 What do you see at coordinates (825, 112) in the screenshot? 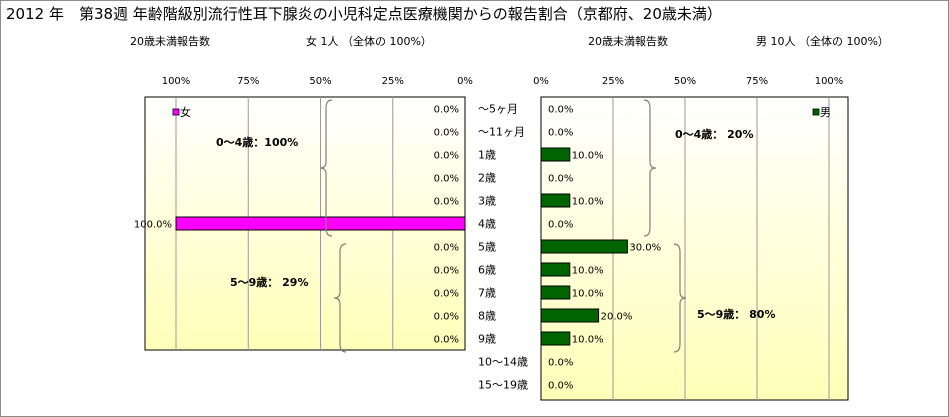
I see `male-legend-label: 男` at bounding box center [825, 112].